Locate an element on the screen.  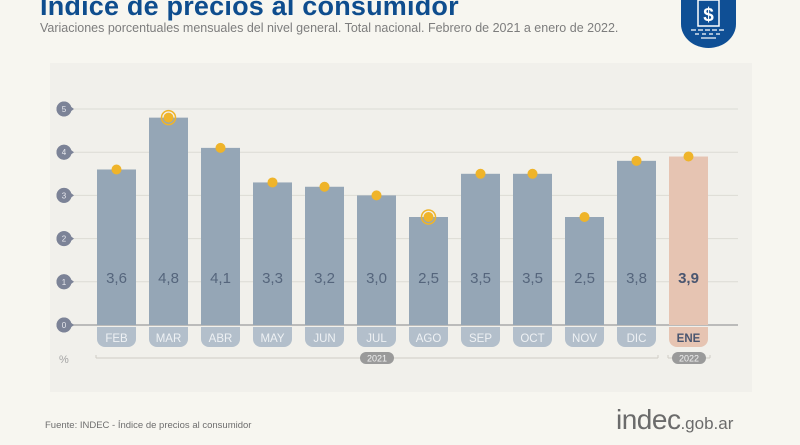
bar-ene is located at coordinates (688, 240).